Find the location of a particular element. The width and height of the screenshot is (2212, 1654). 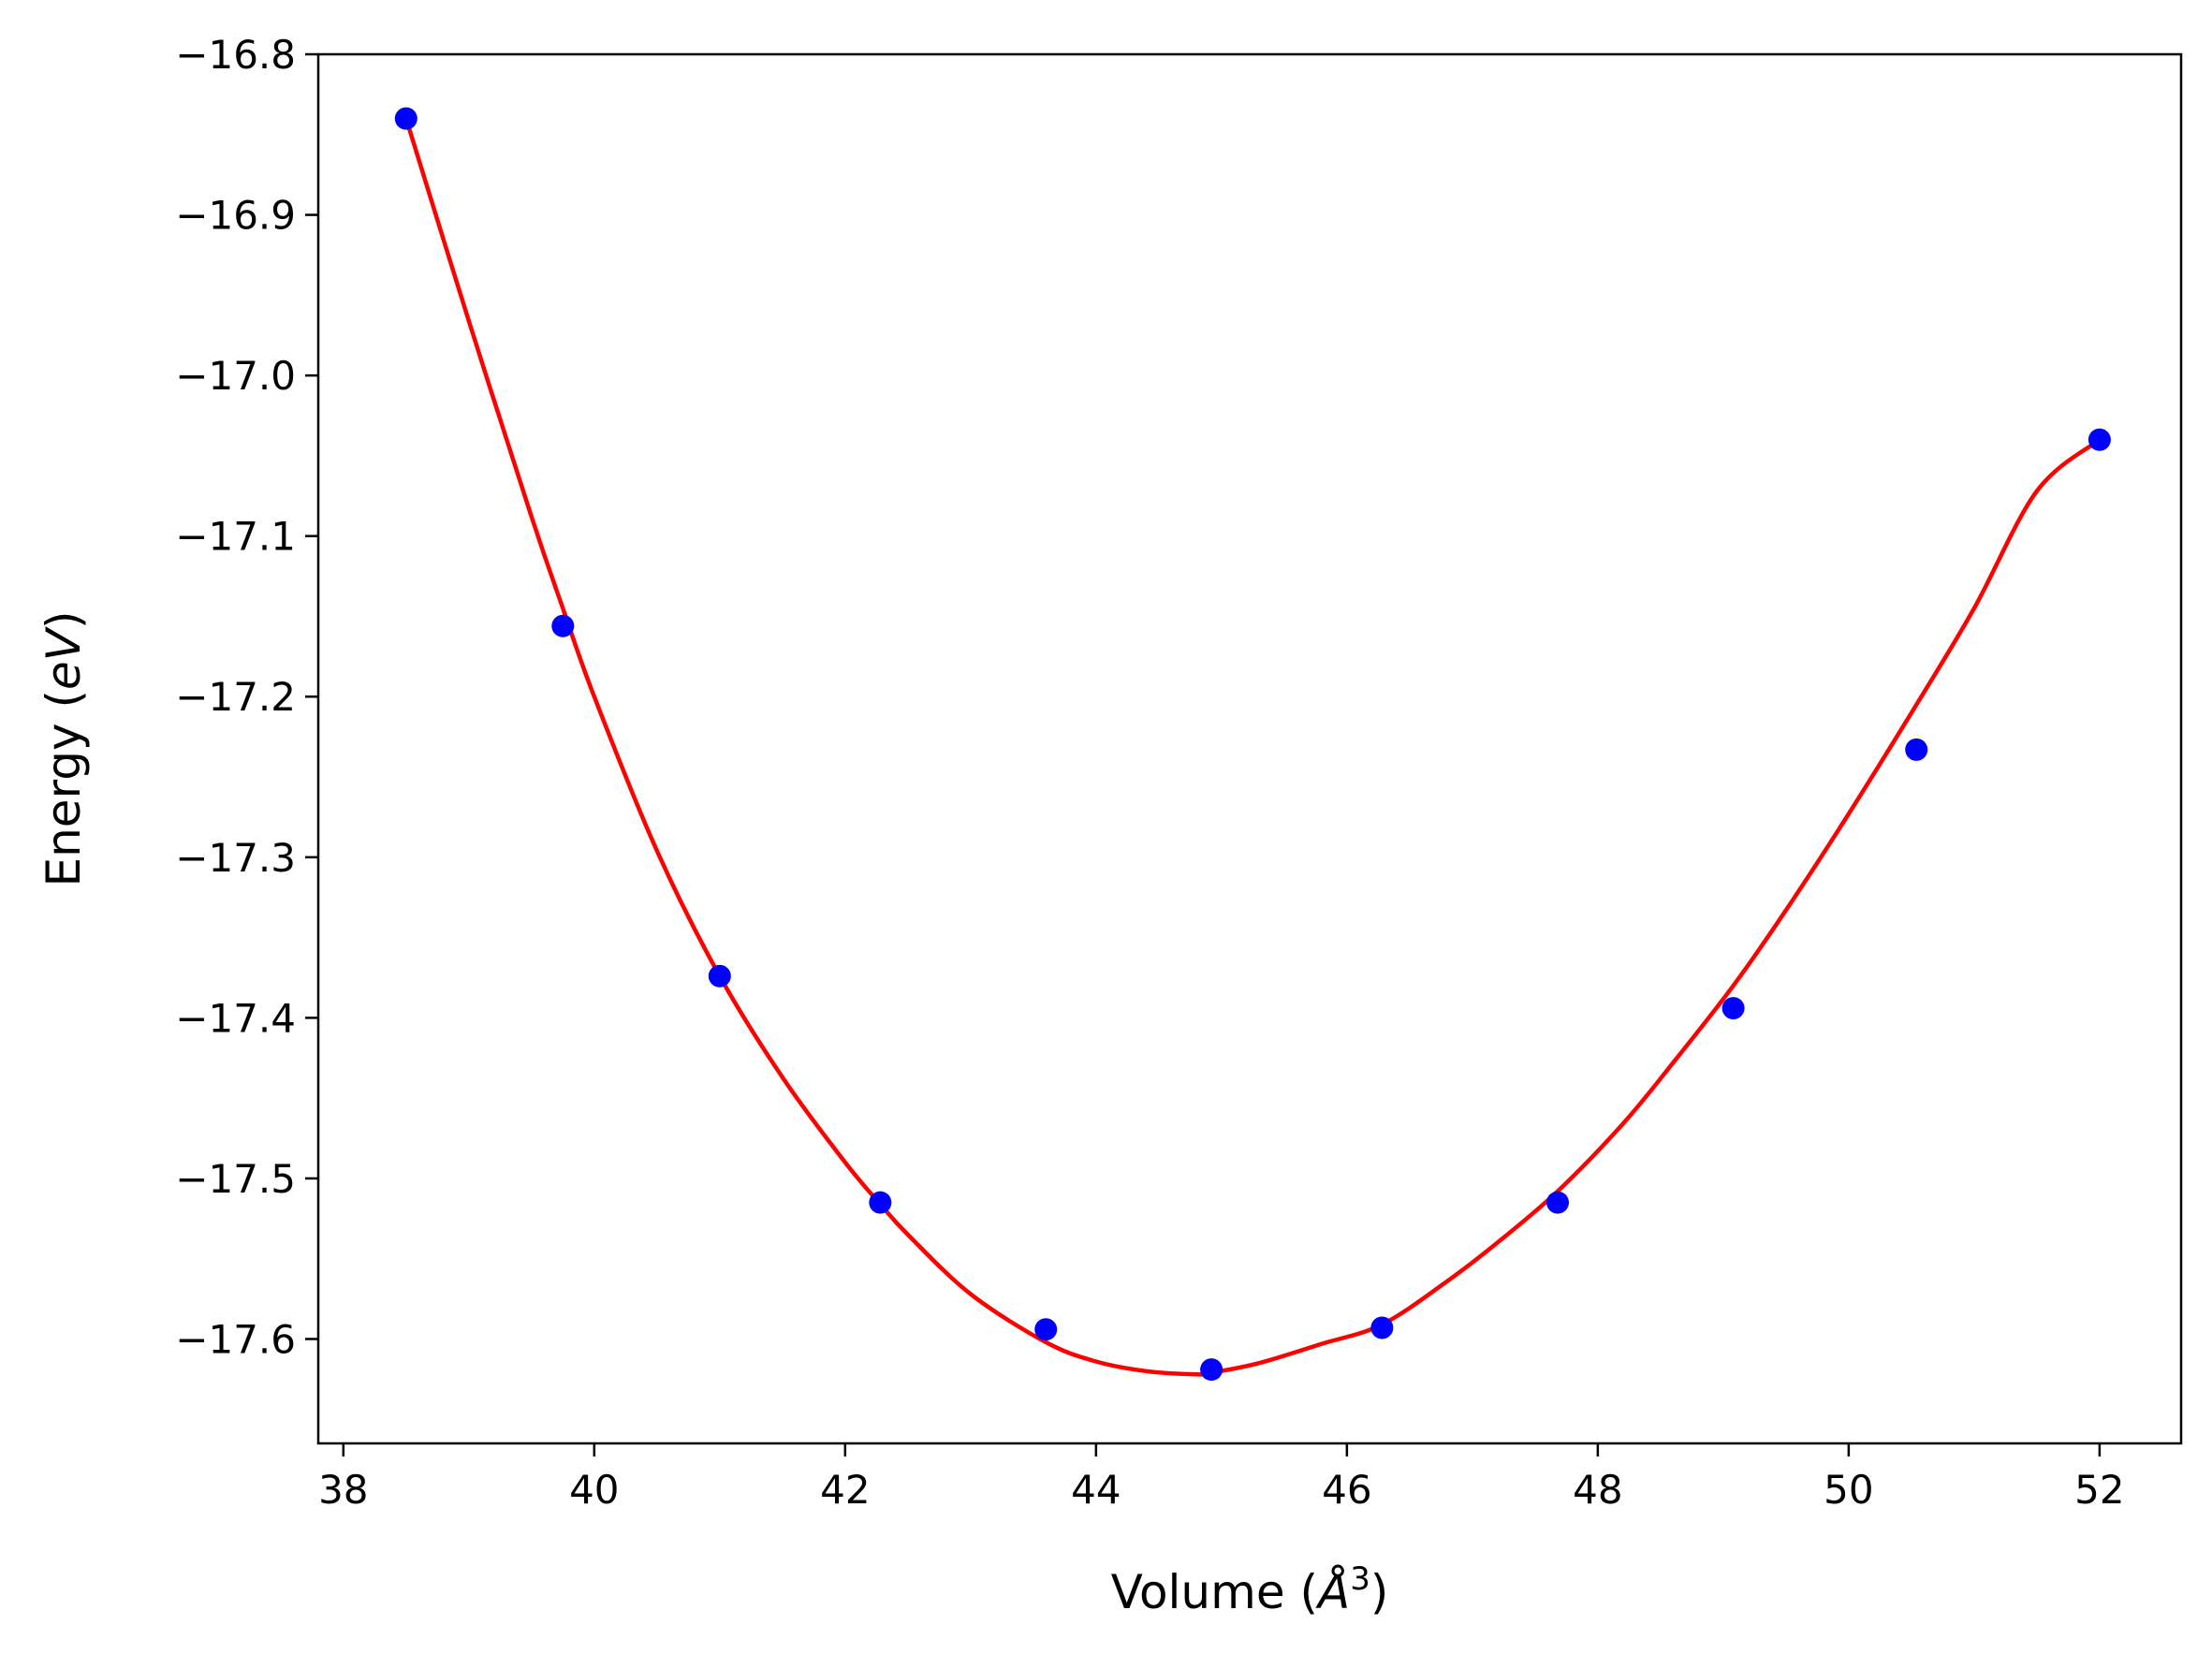

y-tick-label: −17.0 is located at coordinates (235, 376).